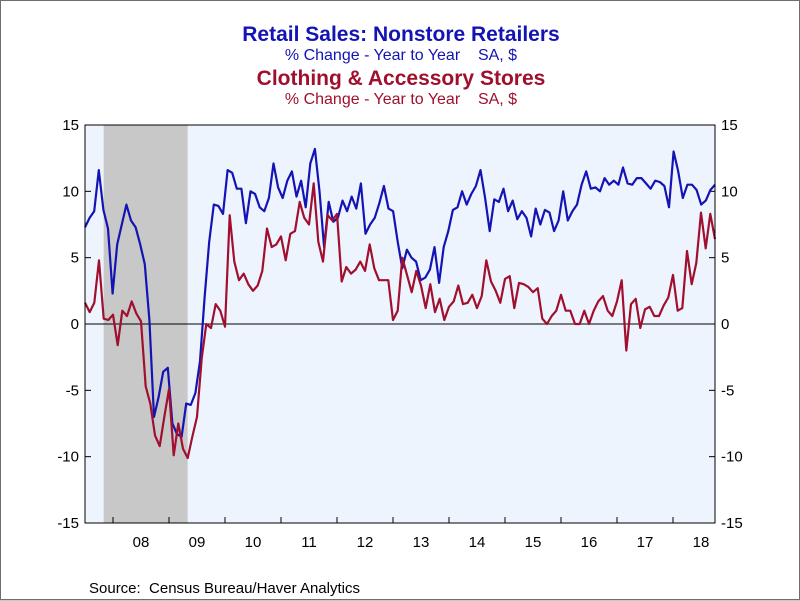  Describe the element at coordinates (701, 542) in the screenshot. I see `x-tick-label: 18` at that location.